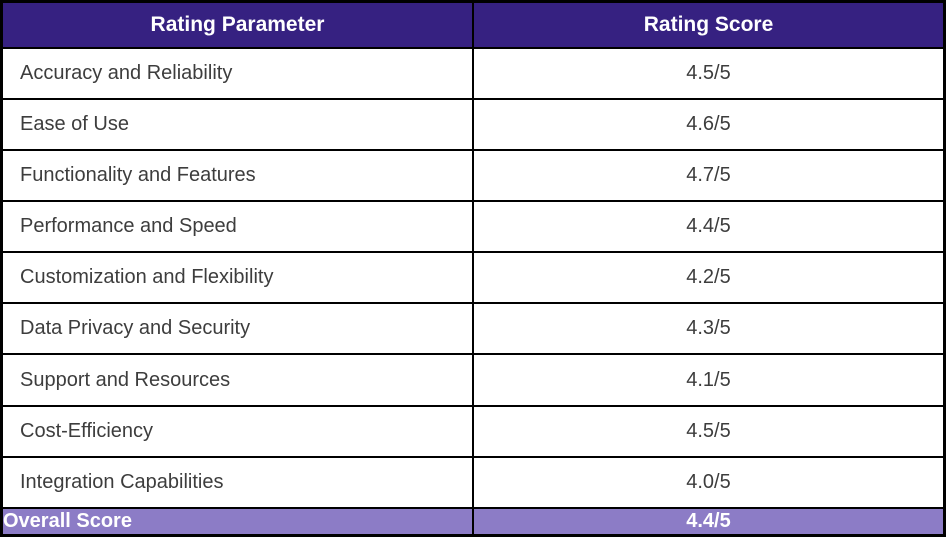  Describe the element at coordinates (237, 73) in the screenshot. I see `parameter-cell: Accuracy and Reliability` at that location.